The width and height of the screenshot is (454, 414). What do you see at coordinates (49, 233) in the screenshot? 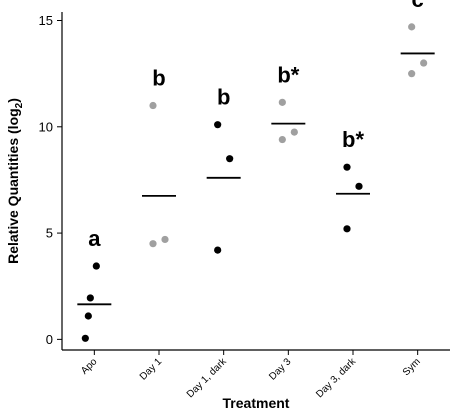
I see `y-tick-label: 5` at bounding box center [49, 233].